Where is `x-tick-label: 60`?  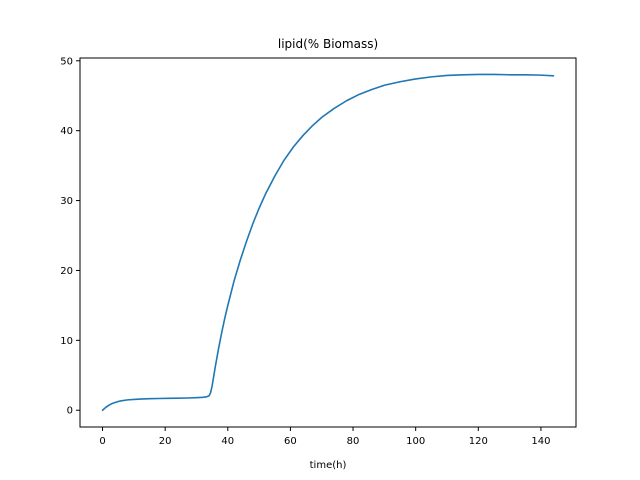
x-tick-label: 60 is located at coordinates (290, 441).